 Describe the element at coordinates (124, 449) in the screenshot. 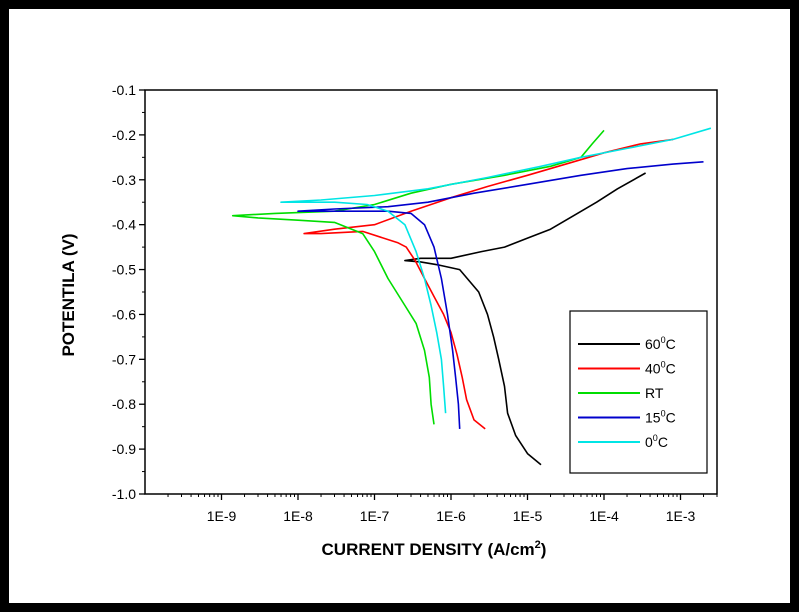

I see `y-tick-label: -0.9` at that location.